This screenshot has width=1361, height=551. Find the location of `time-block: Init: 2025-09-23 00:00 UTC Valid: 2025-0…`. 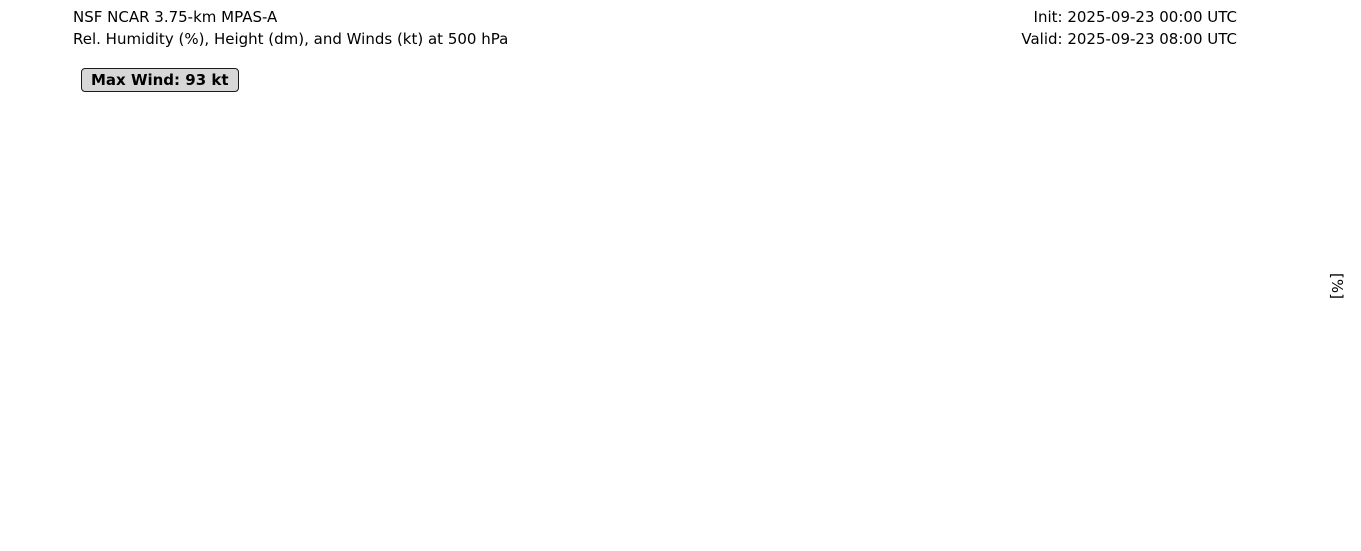

time-block: Init: 2025-09-23 00:00 UTC Valid: 2025-0… is located at coordinates (1129, 28).